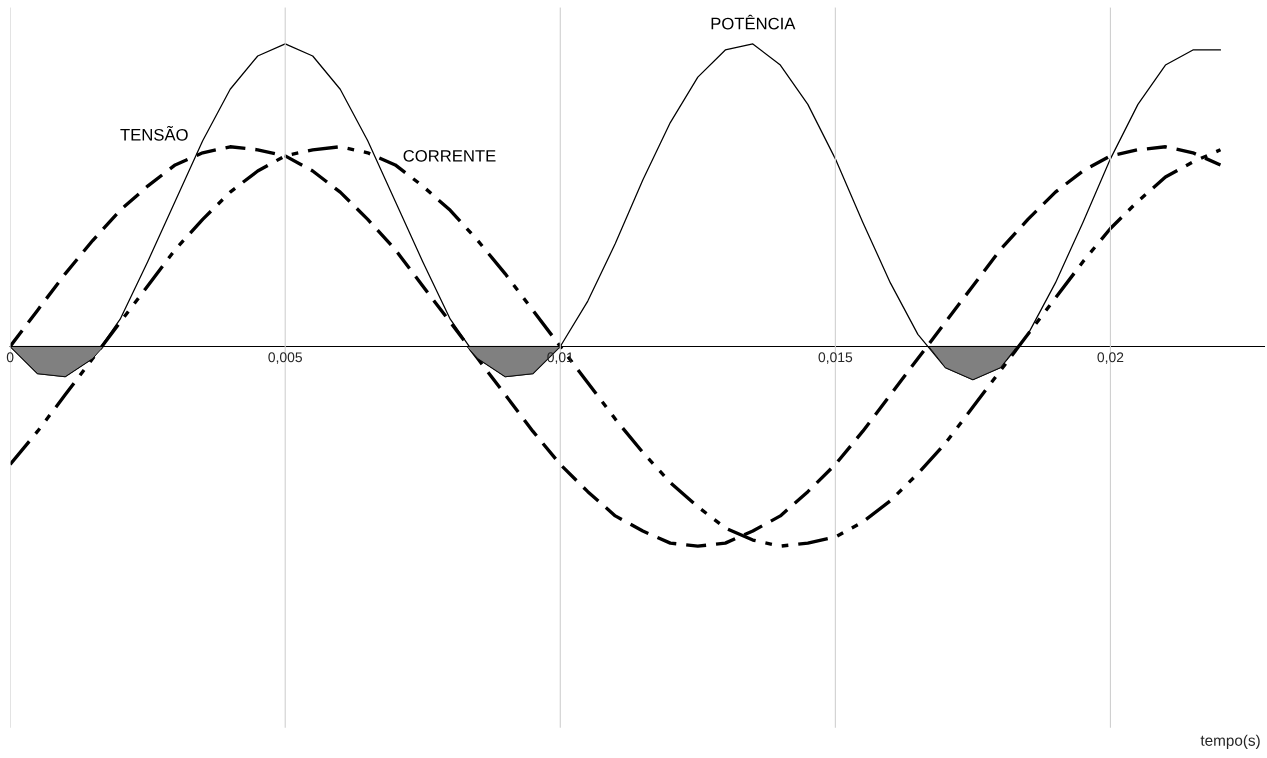 This screenshot has height=758, width=1267. I want to click on x-tick-label: 0,02, so click(1110, 358).